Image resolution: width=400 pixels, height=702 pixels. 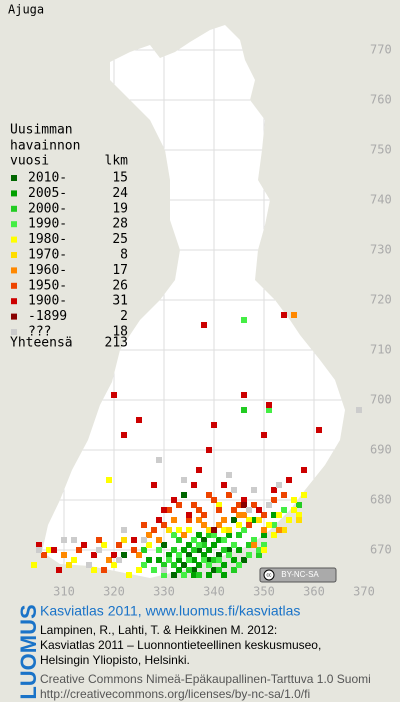 I want to click on y-tick-label: 760, so click(x=381, y=100).